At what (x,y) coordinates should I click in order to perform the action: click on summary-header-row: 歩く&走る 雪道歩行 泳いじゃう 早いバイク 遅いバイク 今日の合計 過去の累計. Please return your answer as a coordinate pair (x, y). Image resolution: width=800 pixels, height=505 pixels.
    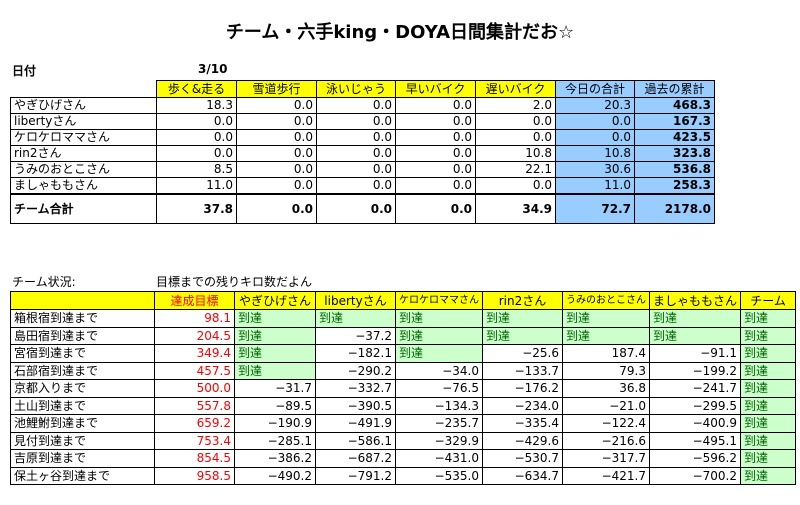
    Looking at the image, I should click on (362, 89).